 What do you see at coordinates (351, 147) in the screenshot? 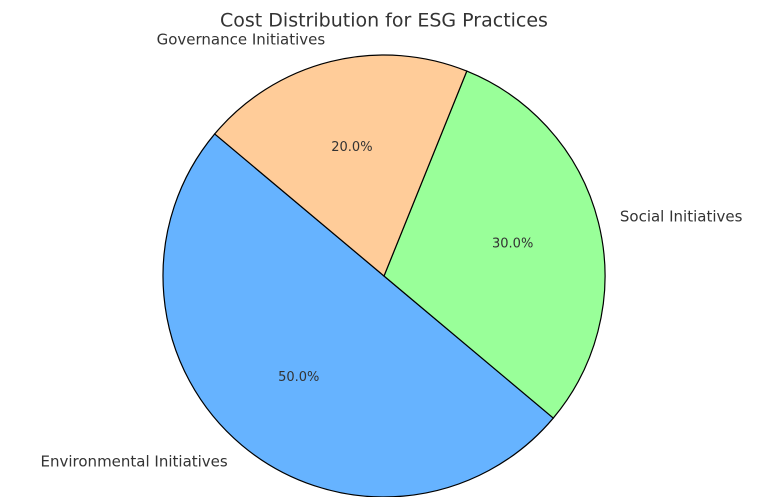
I see `percent-label: 20.0%` at bounding box center [351, 147].